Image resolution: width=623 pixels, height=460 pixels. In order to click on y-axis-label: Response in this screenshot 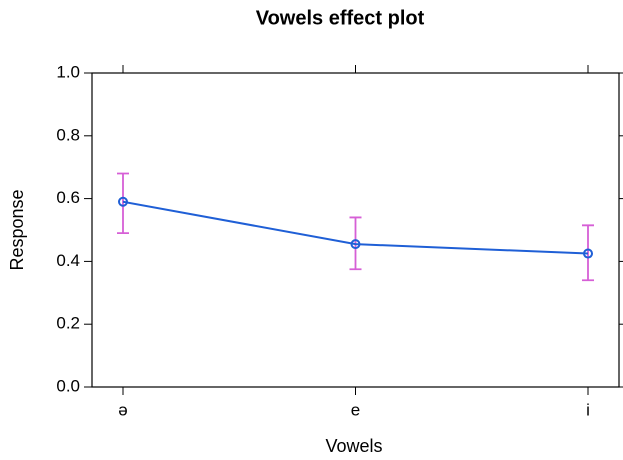, I will do `click(17, 229)`.